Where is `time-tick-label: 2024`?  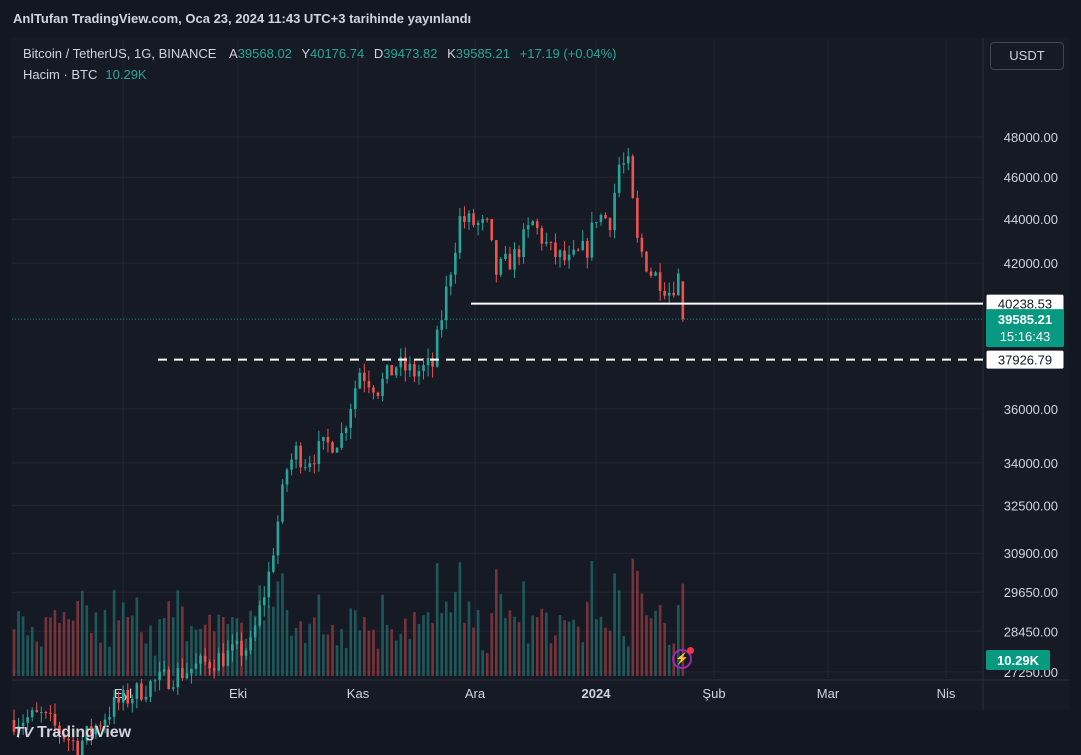
time-tick-label: 2024 is located at coordinates (597, 693).